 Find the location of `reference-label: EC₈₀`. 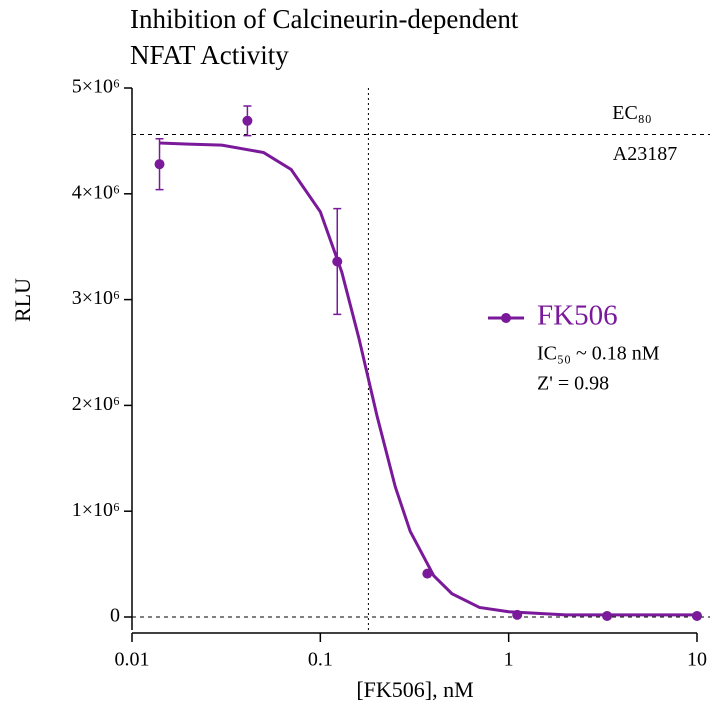

reference-label: EC₈₀ is located at coordinates (632, 113).